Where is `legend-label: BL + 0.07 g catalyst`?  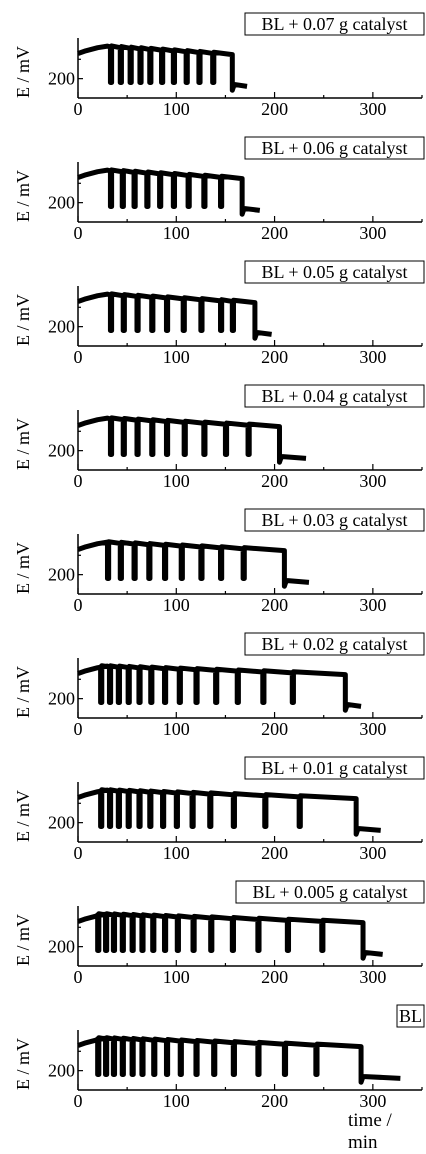 legend-label: BL + 0.07 g catalyst is located at coordinates (335, 24).